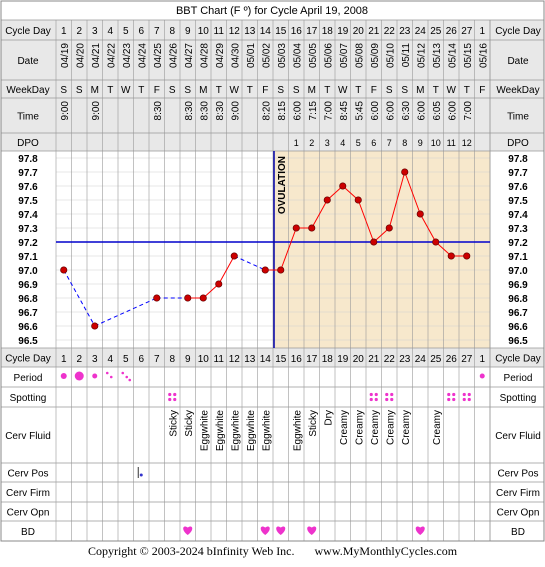 The height and width of the screenshot is (567, 545). Describe the element at coordinates (111, 55) in the screenshot. I see `date-label: 04/22` at that location.